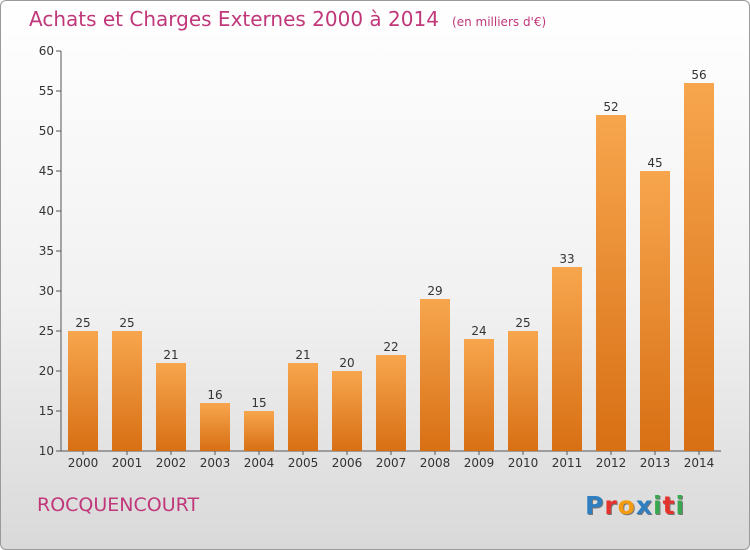 This screenshot has height=550, width=750. I want to click on bar-value-label: 22, so click(390, 347).